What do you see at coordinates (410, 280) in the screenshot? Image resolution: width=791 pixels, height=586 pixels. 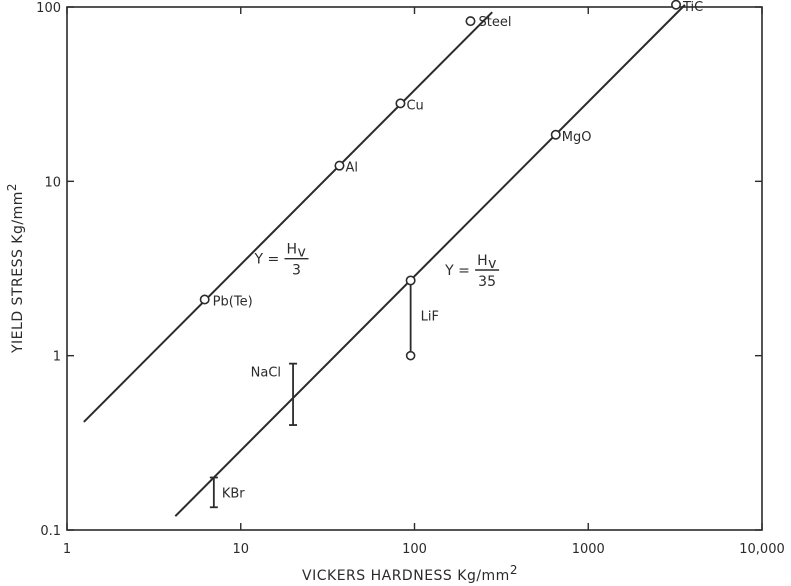 I see `point-lif` at bounding box center [410, 280].